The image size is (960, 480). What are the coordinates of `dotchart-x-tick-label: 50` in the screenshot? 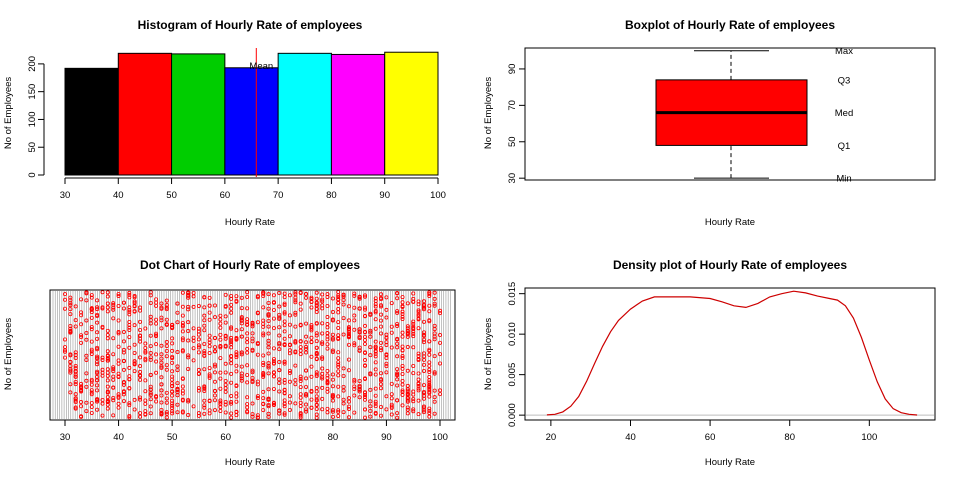 It's located at (172, 437).